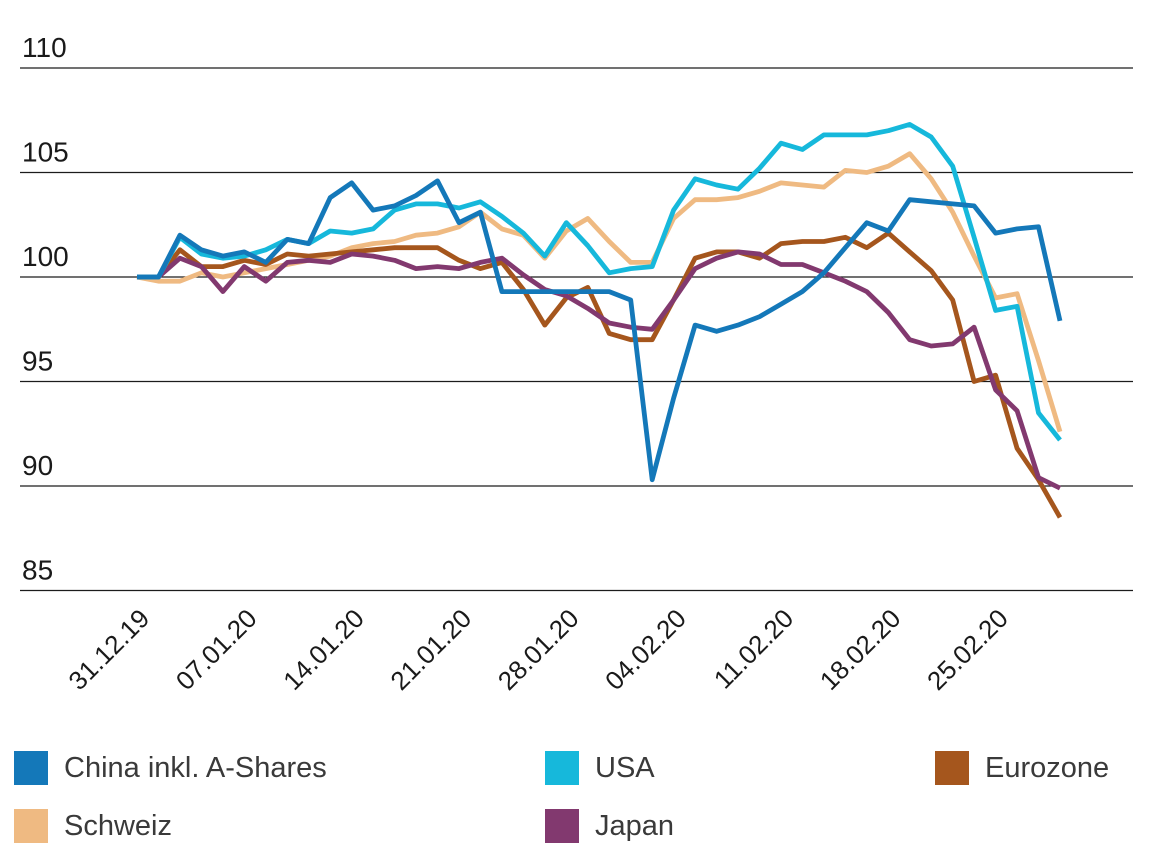 Image resolution: width=1173 pixels, height=866 pixels. I want to click on china-color-swatch, so click(31, 768).